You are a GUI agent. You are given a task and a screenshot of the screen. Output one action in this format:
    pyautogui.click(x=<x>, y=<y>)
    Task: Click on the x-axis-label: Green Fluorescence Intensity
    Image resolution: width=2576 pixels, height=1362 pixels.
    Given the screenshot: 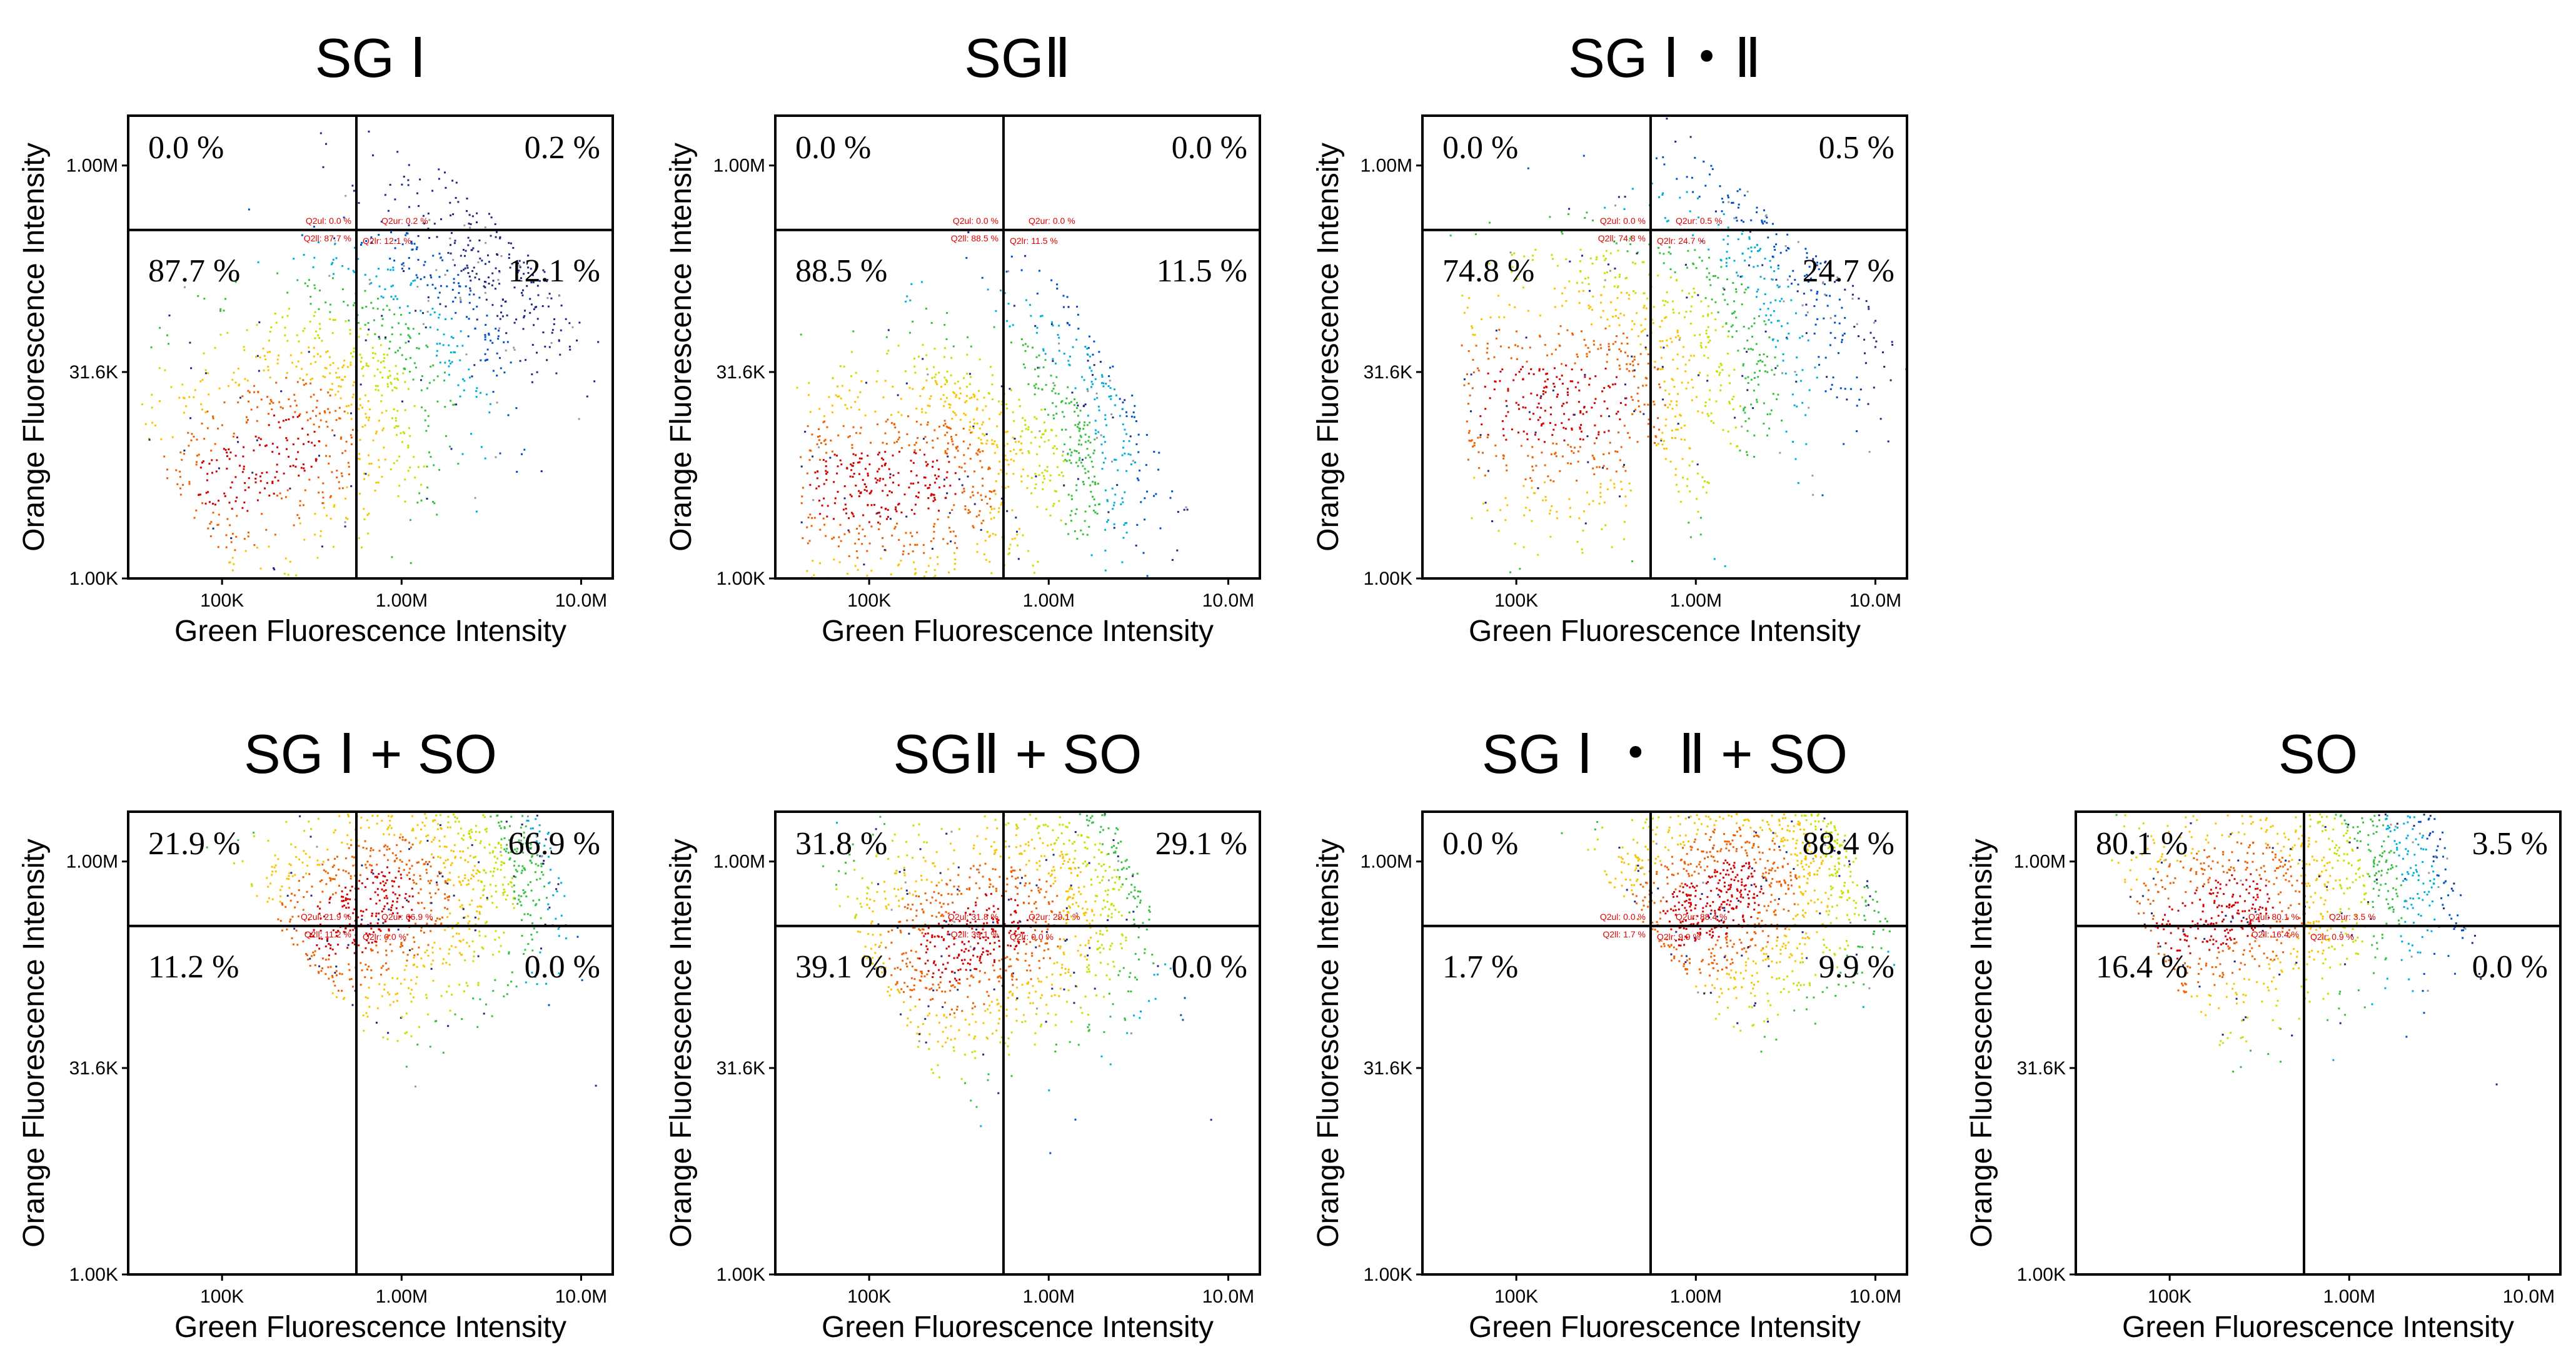 What is the action you would take?
    pyautogui.click(x=1665, y=631)
    